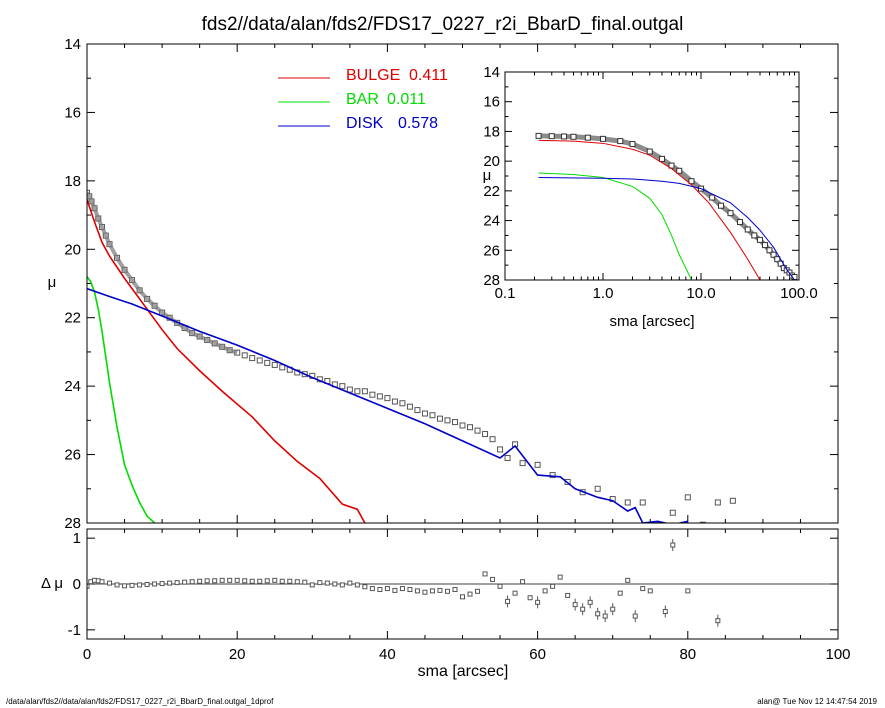 The image size is (885, 708). Describe the element at coordinates (77, 538) in the screenshot. I see `resid-ytick-label: 1` at that location.